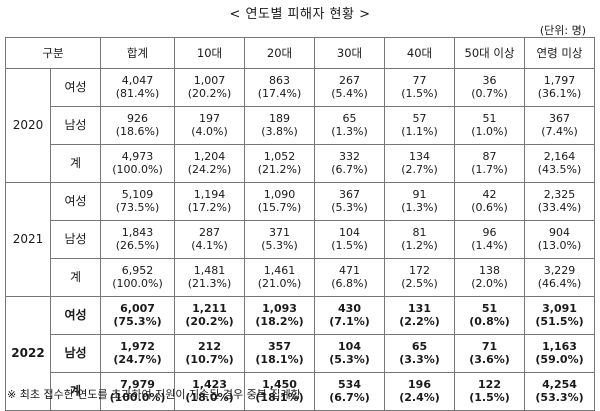 This screenshot has height=411, width=600. What do you see at coordinates (562, 30) in the screenshot?
I see `unit-label: (단위: 명)` at bounding box center [562, 30].